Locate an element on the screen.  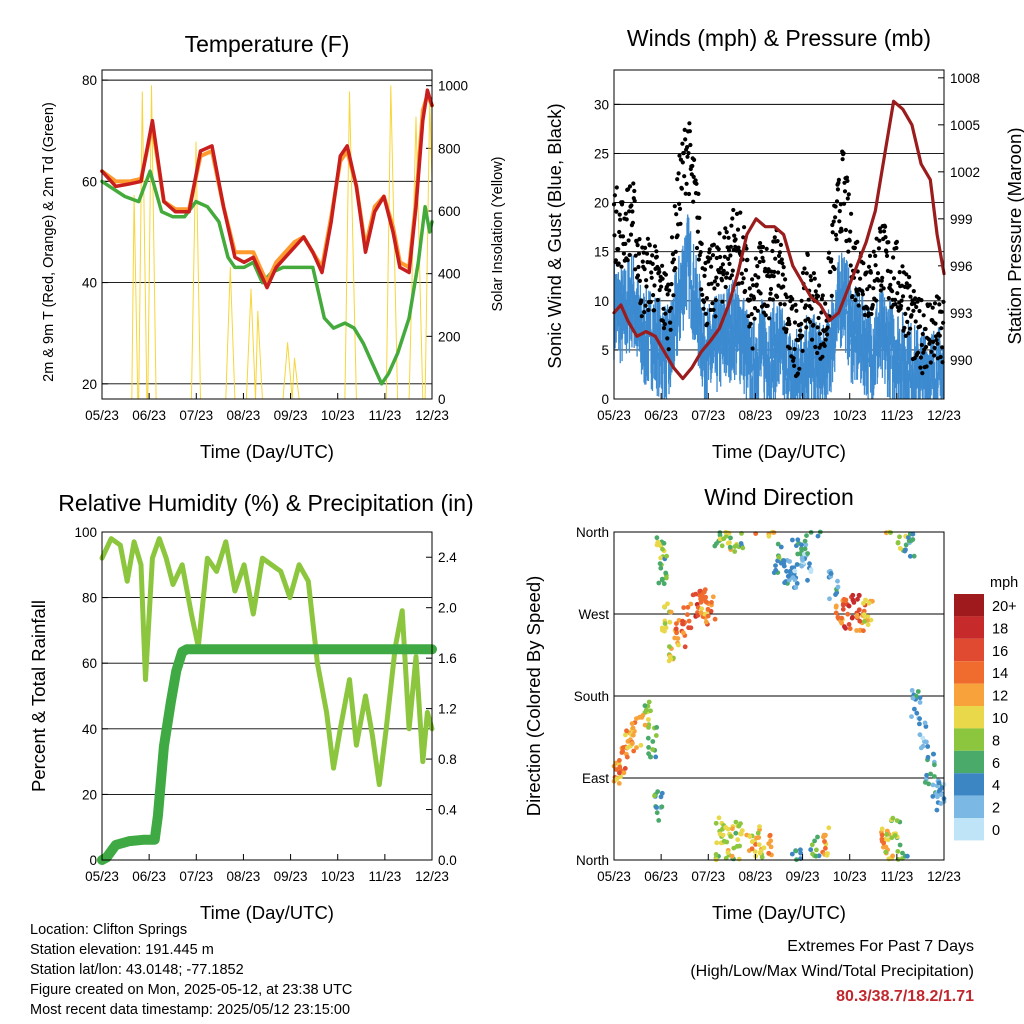
speed-legend-swatch is located at coordinates (969, 605).